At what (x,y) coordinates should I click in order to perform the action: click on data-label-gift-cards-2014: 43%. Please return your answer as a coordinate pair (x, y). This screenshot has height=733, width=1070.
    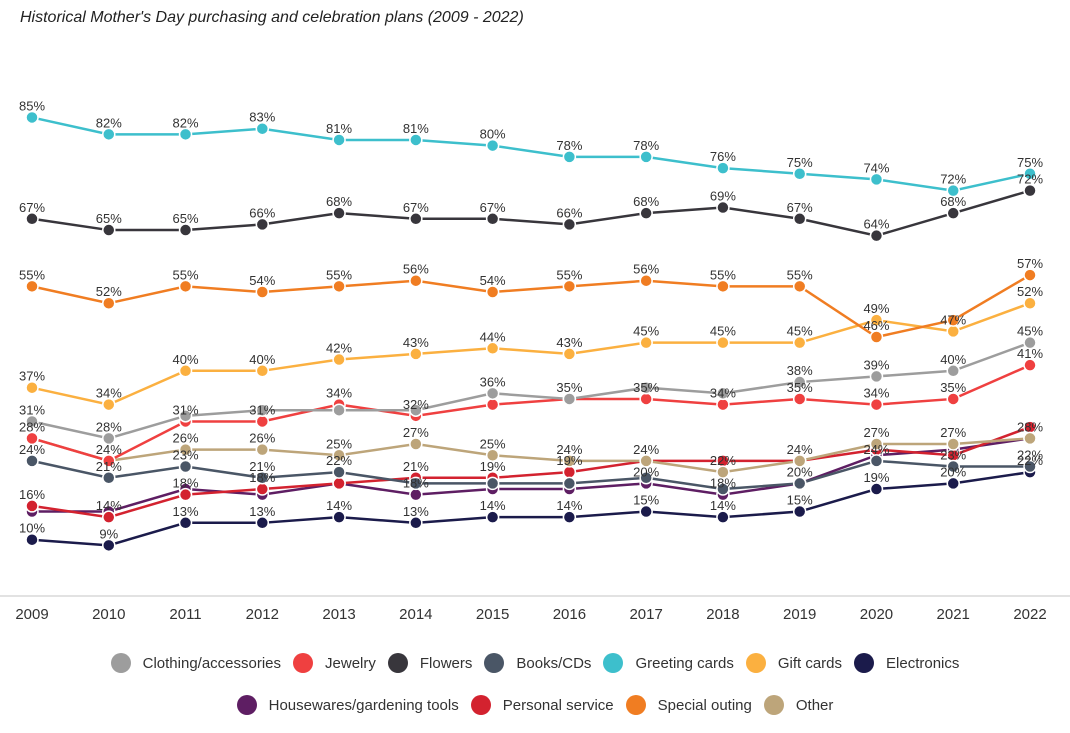
    Looking at the image, I should click on (416, 342).